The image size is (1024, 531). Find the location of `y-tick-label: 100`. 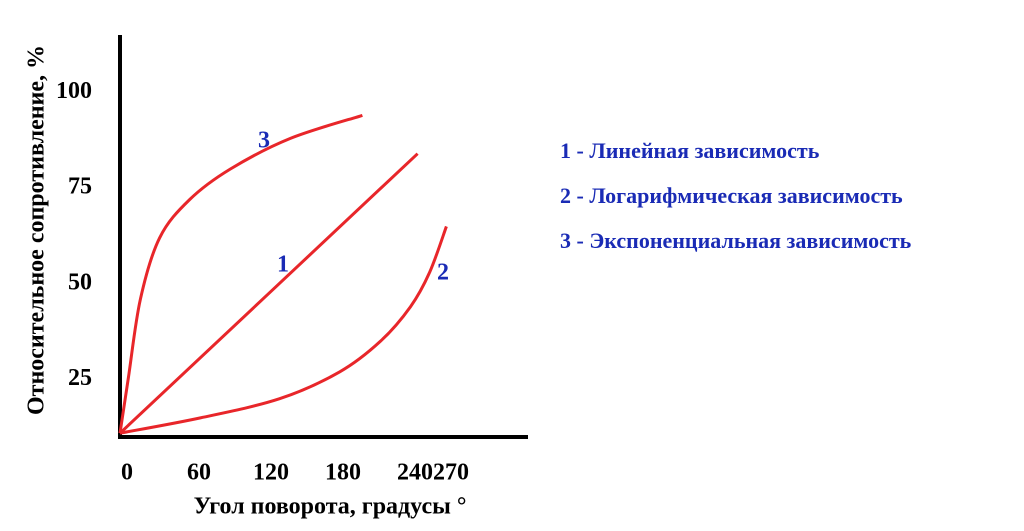

y-tick-label: 100 is located at coordinates (74, 91).